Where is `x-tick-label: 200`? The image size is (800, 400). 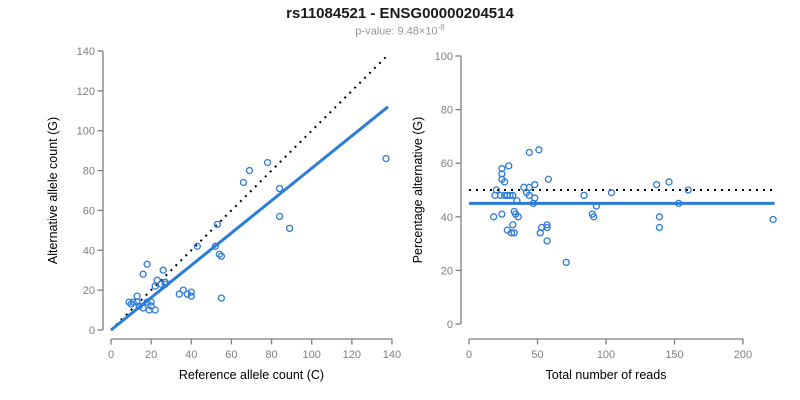 x-tick-label: 200 is located at coordinates (743, 355).